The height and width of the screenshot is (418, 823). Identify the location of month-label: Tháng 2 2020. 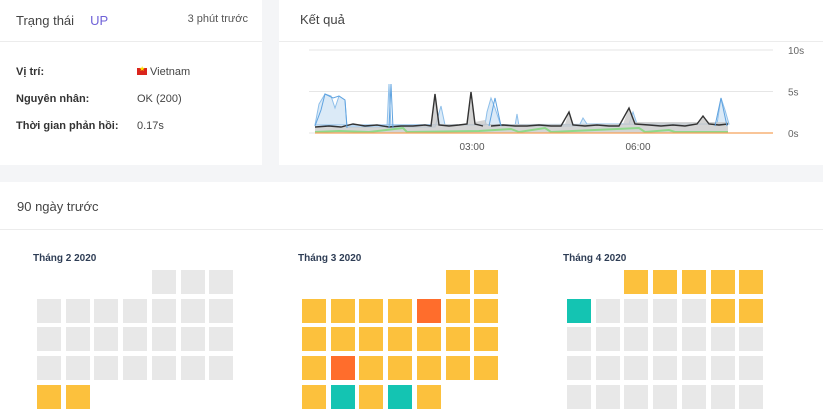
(65, 258).